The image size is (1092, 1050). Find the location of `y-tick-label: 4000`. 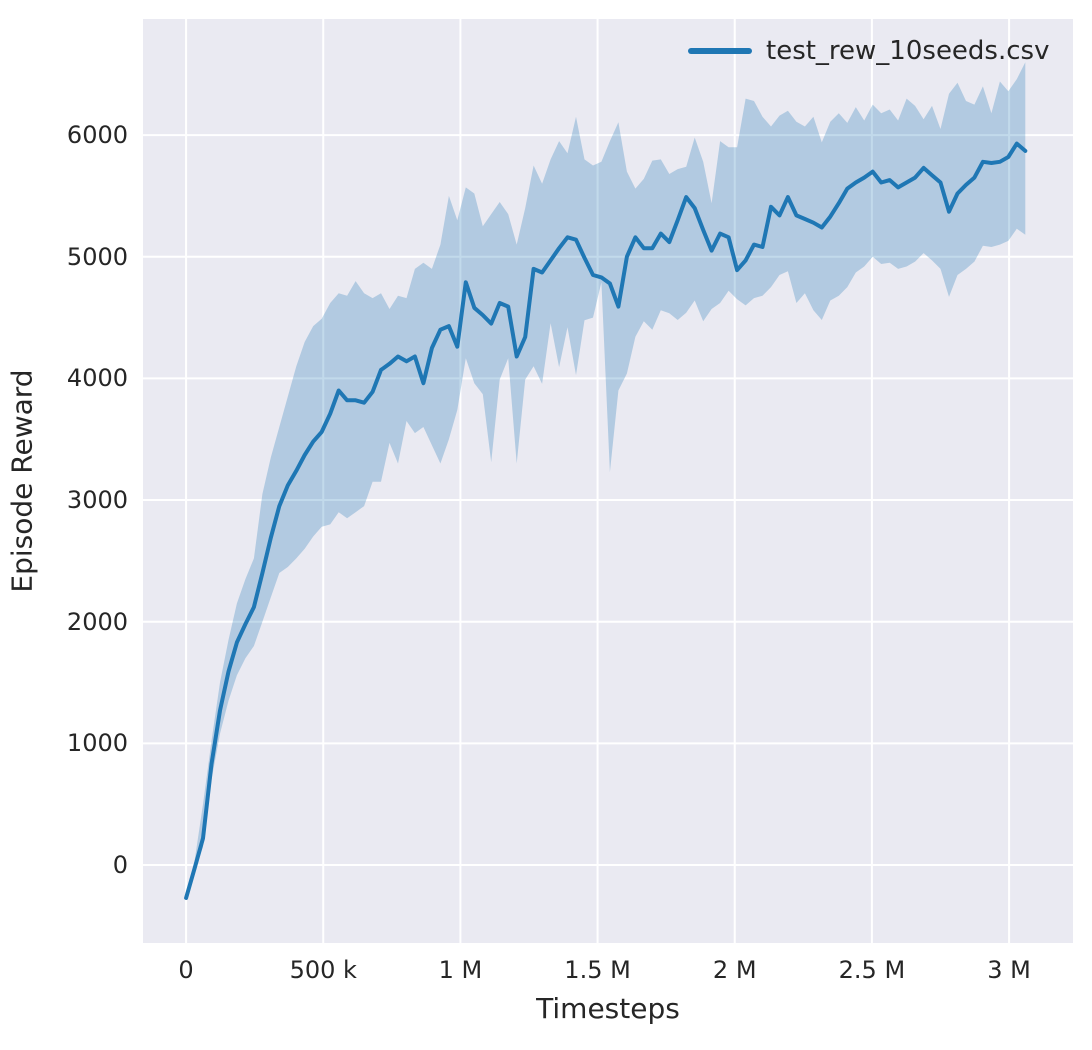

y-tick-label: 4000 is located at coordinates (97, 378).